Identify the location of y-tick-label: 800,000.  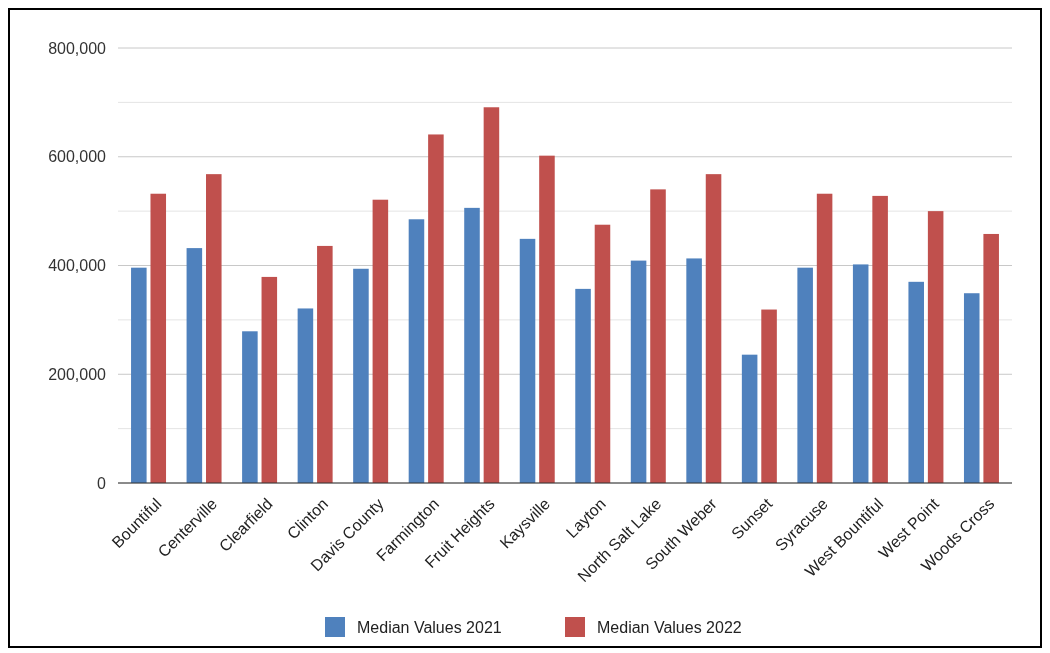
(77, 48).